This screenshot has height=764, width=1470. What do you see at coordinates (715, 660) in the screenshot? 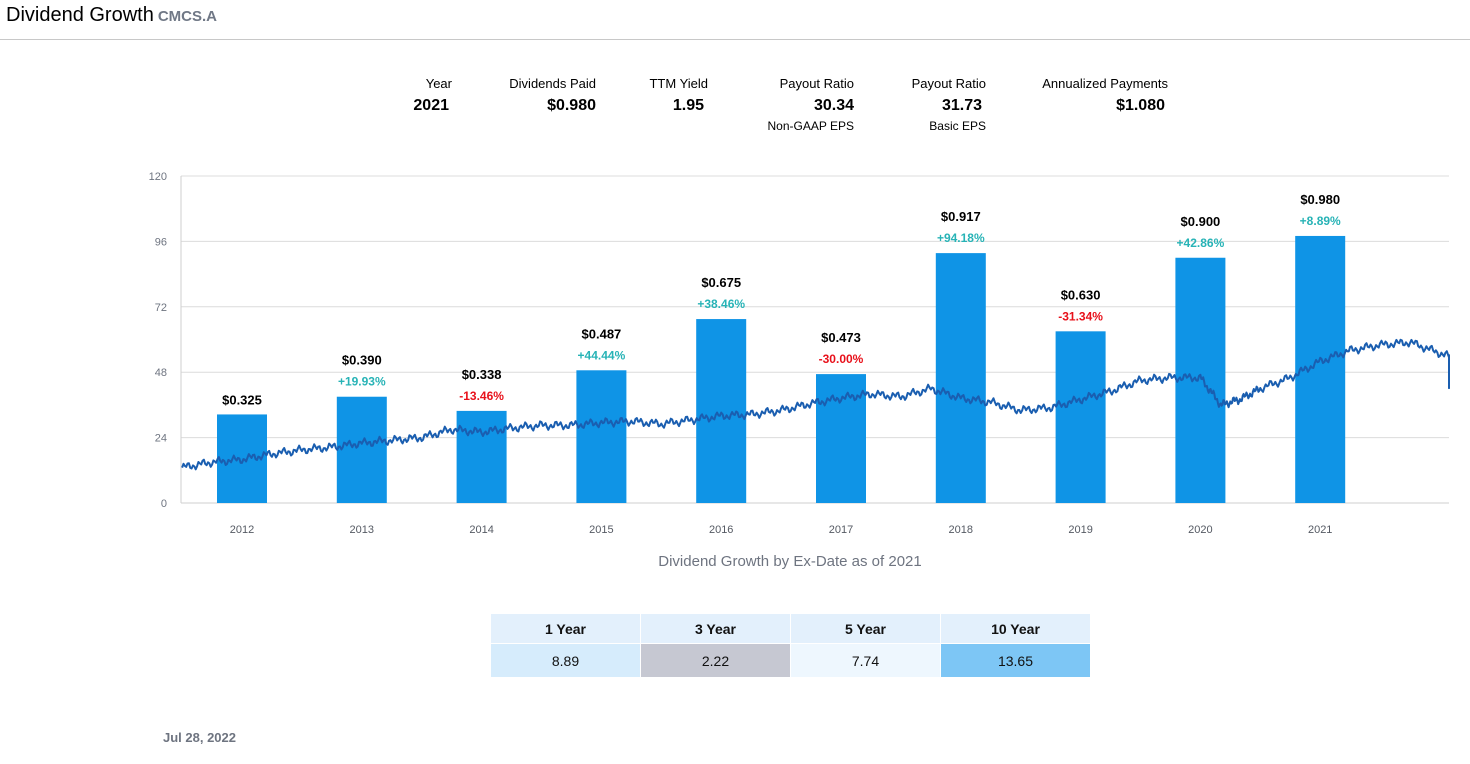
I see `growth-value-3-year: 2.22` at bounding box center [715, 660].